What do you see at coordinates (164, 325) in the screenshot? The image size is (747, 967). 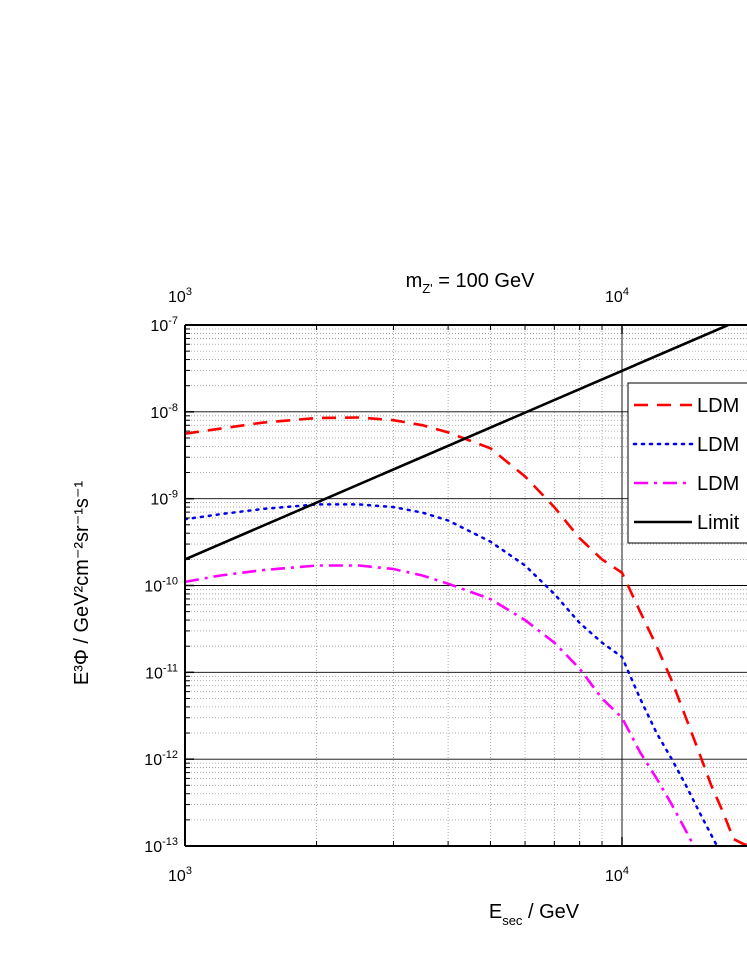 I see `y-tick-label: 10⁻⁷` at bounding box center [164, 325].